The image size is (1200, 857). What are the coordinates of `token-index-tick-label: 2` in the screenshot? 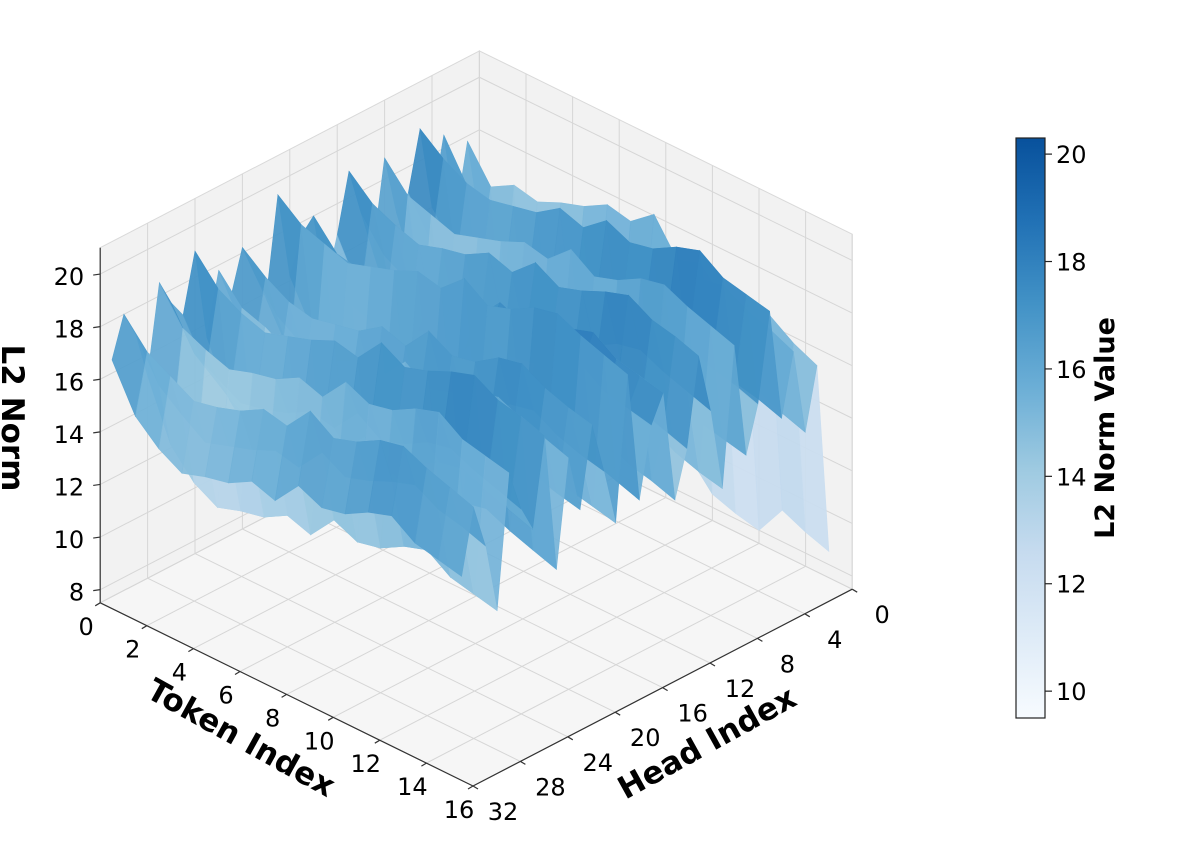 It's located at (132, 650).